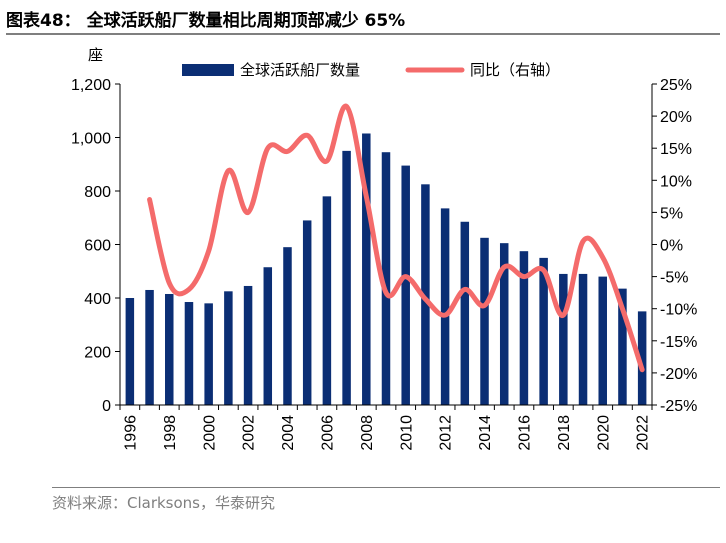 The image size is (726, 543). What do you see at coordinates (170, 433) in the screenshot?
I see `x-tick-label: 1998` at bounding box center [170, 433].